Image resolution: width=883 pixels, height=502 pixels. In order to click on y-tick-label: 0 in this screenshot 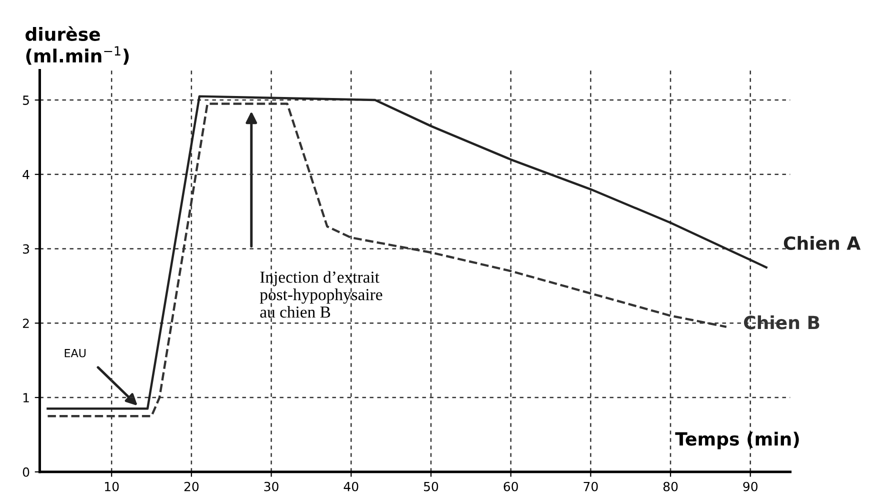, I will do `click(26, 472)`.